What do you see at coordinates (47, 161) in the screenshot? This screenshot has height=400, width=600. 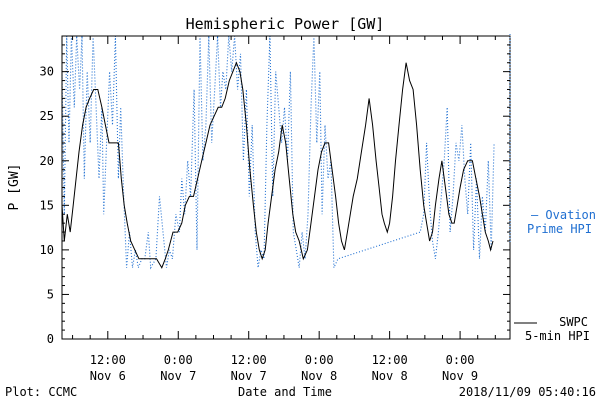 I see `y-tick-label: 20` at bounding box center [47, 161].